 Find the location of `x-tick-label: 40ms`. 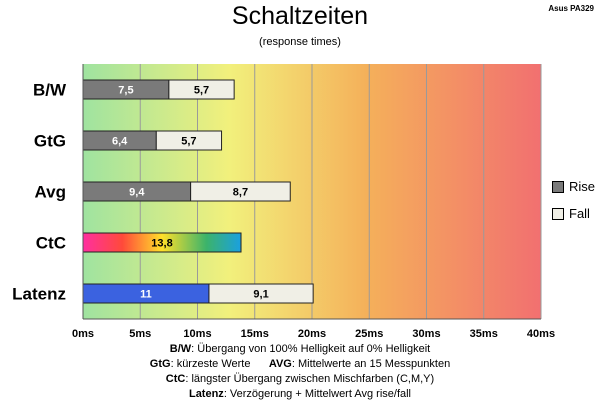

x-tick-label: 40ms is located at coordinates (541, 334).